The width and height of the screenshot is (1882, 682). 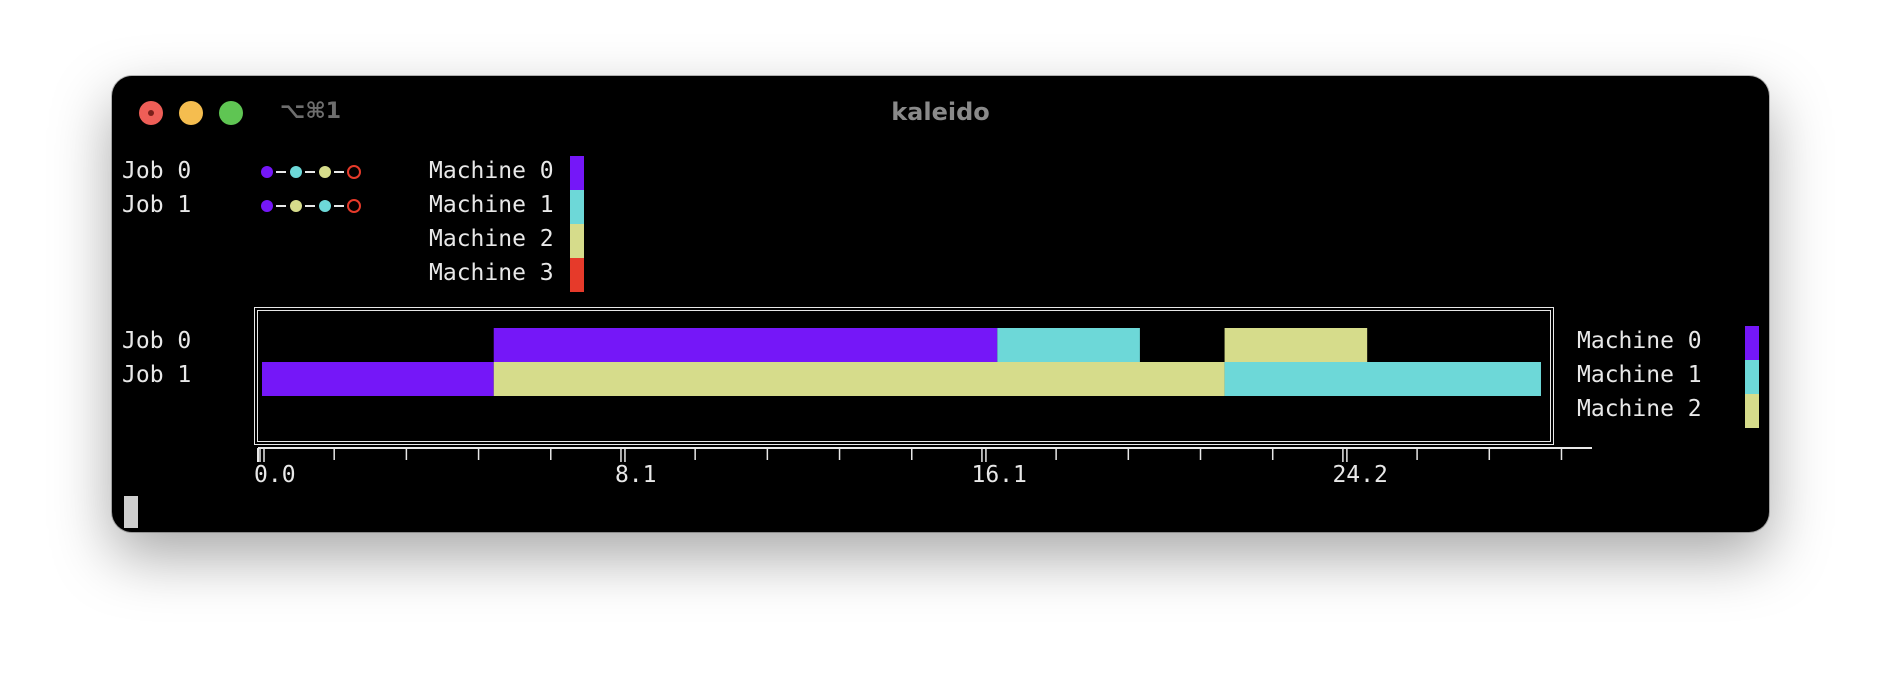 What do you see at coordinates (636, 475) in the screenshot?
I see `x-axis-tick-label: 8.1` at bounding box center [636, 475].